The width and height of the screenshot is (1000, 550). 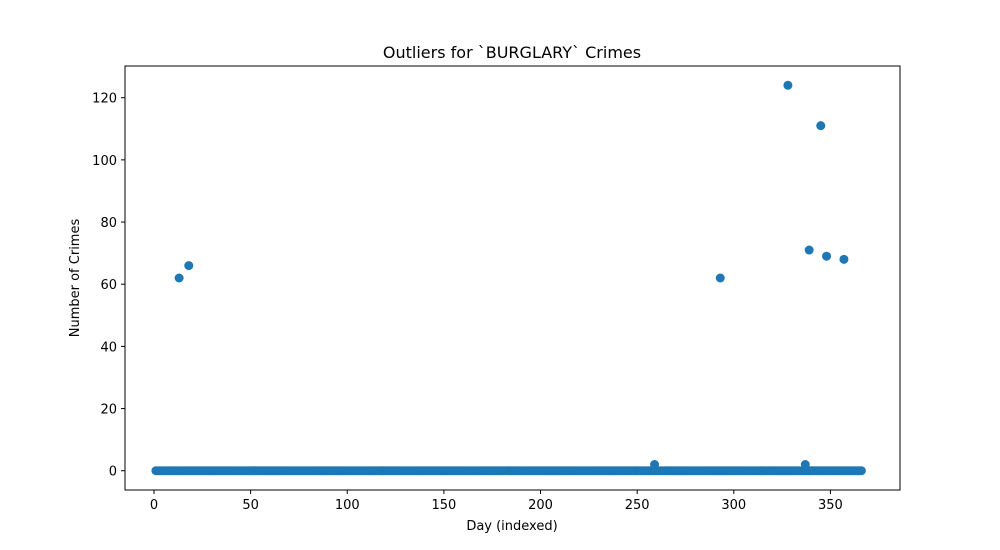 What do you see at coordinates (511, 526) in the screenshot?
I see `x-axis-label: Day (indexed)` at bounding box center [511, 526].